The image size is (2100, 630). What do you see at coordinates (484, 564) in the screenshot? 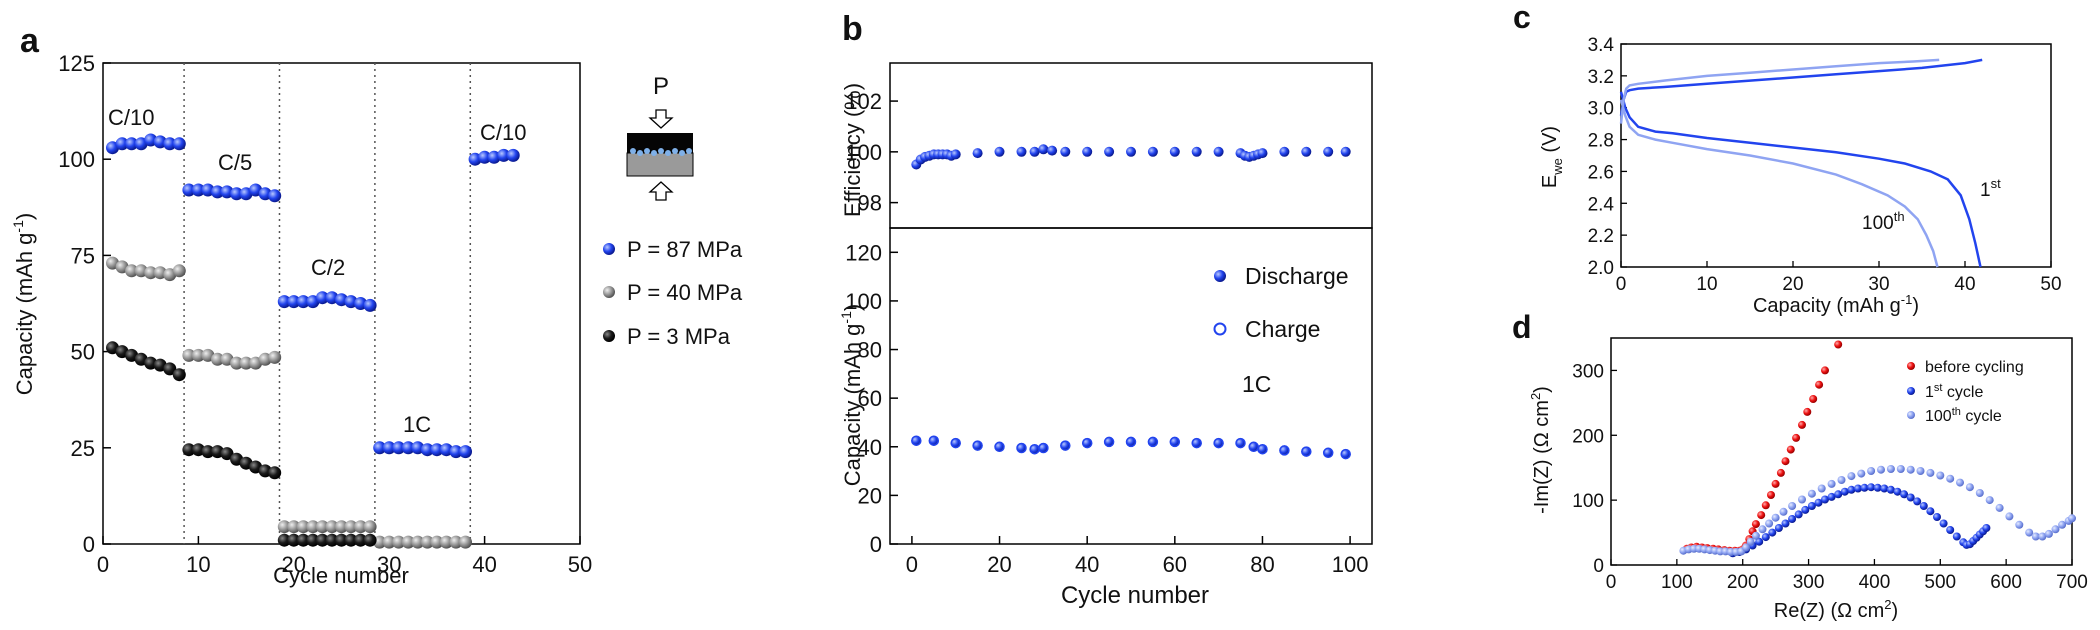
I see `panel-a-x-tick-label: 40` at bounding box center [484, 564].